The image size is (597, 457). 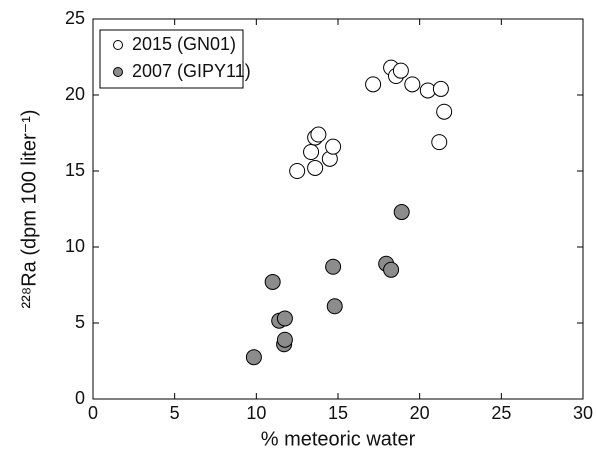 What do you see at coordinates (80, 398) in the screenshot?
I see `y-tick-label: 0` at bounding box center [80, 398].